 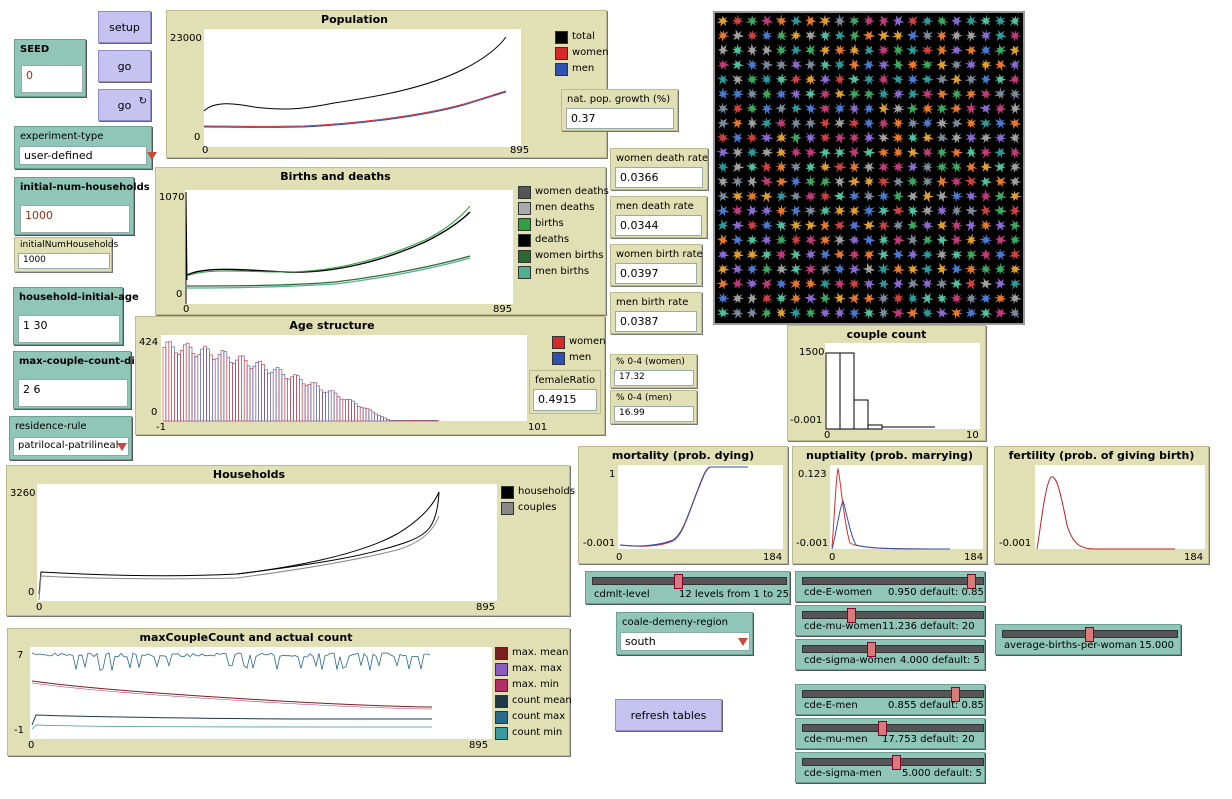 I want to click on cde-E-women-slider: cde-E-women 0.950 default: 0.85, so click(x=890, y=586).